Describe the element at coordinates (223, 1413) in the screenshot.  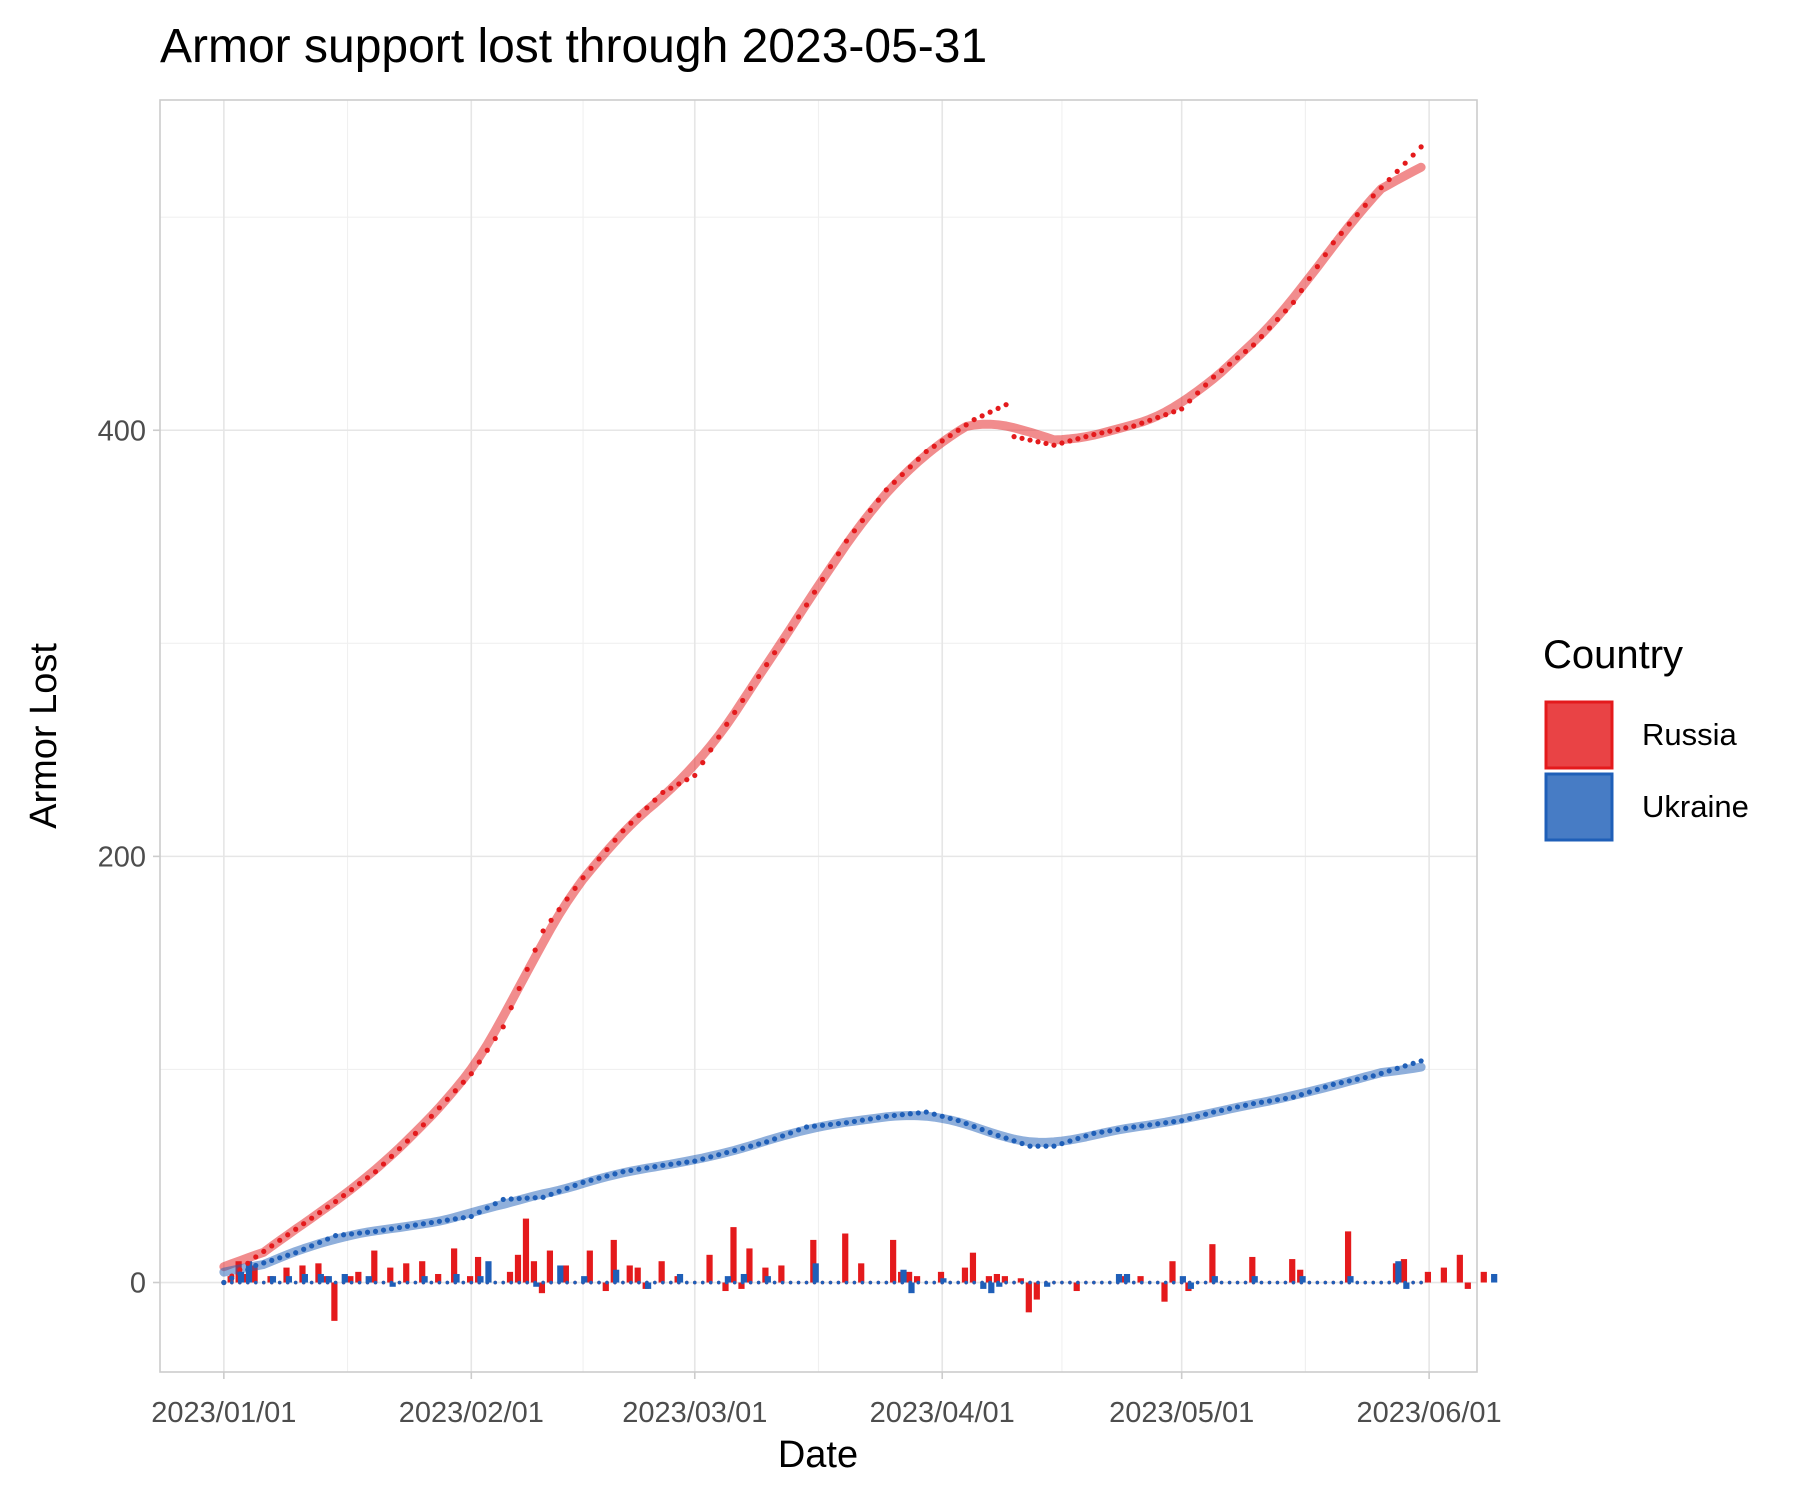
I see `x-tick-label: 2023/01/01` at that location.